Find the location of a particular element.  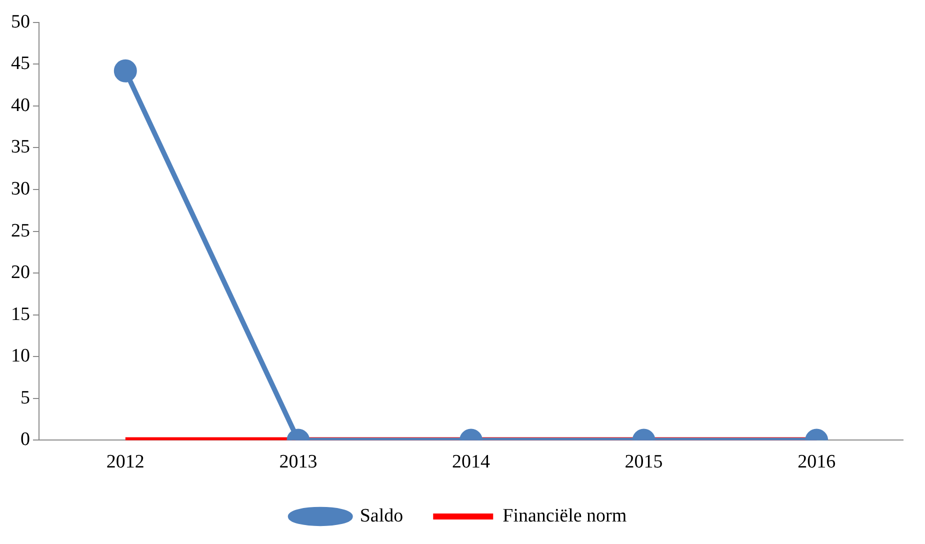

y-tick-label: 30 is located at coordinates (20, 189).